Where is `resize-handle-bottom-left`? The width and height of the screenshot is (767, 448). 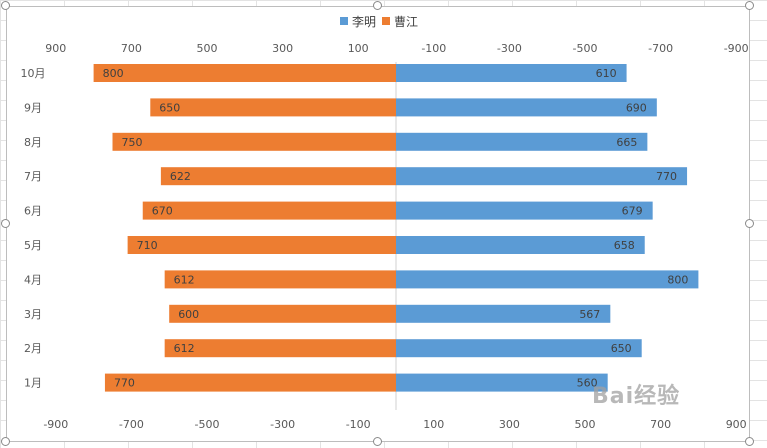 resize-handle-bottom-left is located at coordinates (5, 441).